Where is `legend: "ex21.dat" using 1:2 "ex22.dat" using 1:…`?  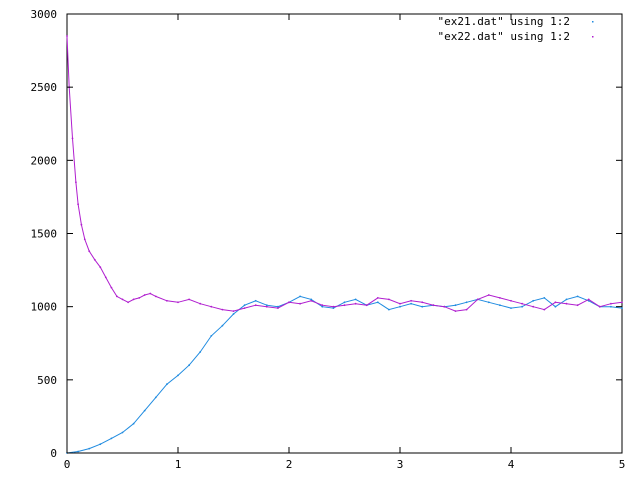 legend: "ex21.dat" using 1:2 "ex22.dat" using 1:… is located at coordinates (516, 29).